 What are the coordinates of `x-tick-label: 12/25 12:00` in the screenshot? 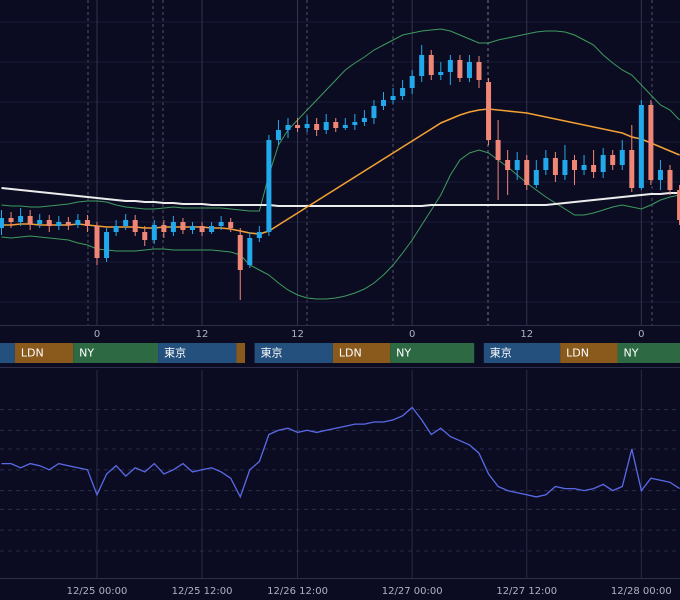 It's located at (202, 591).